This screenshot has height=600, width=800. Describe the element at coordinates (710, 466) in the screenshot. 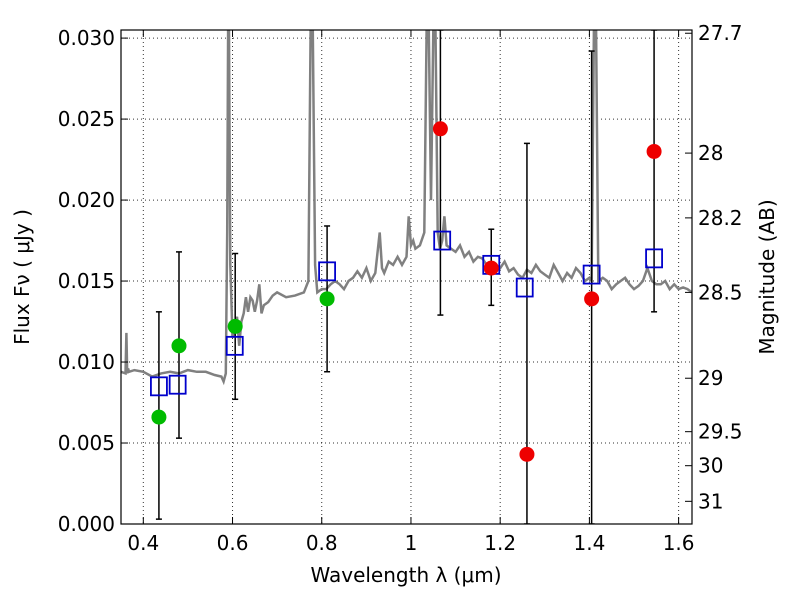

I see `y2-tick-label: 30` at that location.